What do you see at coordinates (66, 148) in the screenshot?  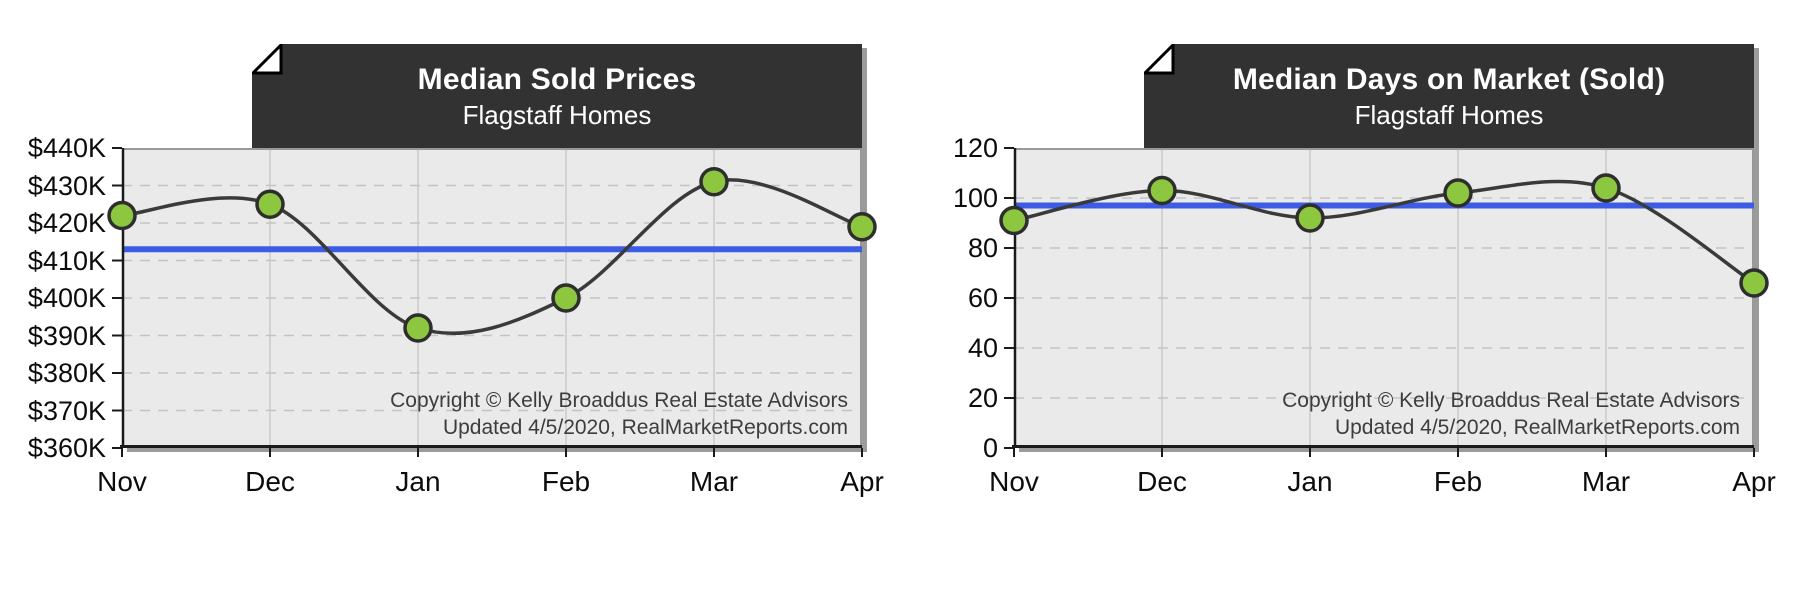 I see `y-axis-tick-label: $440K` at bounding box center [66, 148].